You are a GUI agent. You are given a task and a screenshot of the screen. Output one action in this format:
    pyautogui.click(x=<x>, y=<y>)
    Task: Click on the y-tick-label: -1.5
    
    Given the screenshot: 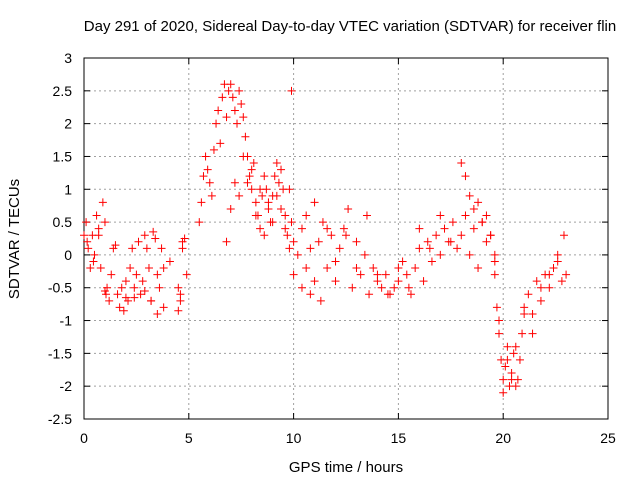 What is the action you would take?
    pyautogui.click(x=60, y=353)
    